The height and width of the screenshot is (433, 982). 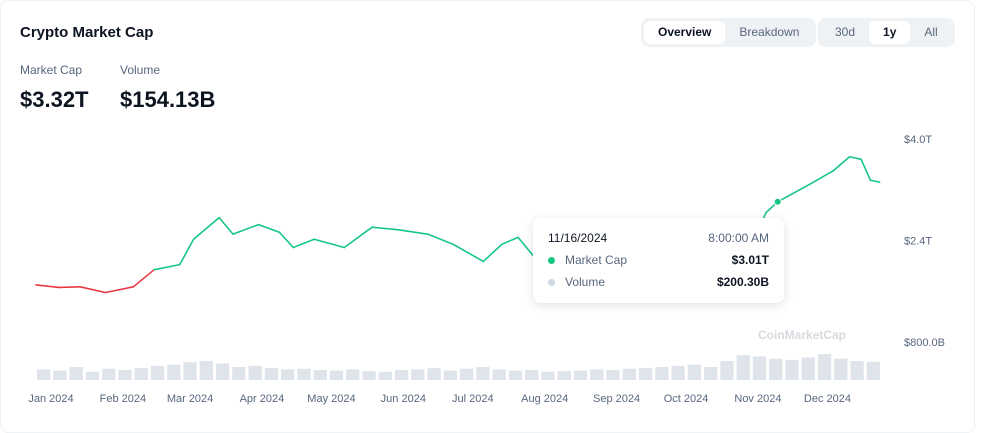 What do you see at coordinates (87, 32) in the screenshot?
I see `page-title: Crypto Market Cap` at bounding box center [87, 32].